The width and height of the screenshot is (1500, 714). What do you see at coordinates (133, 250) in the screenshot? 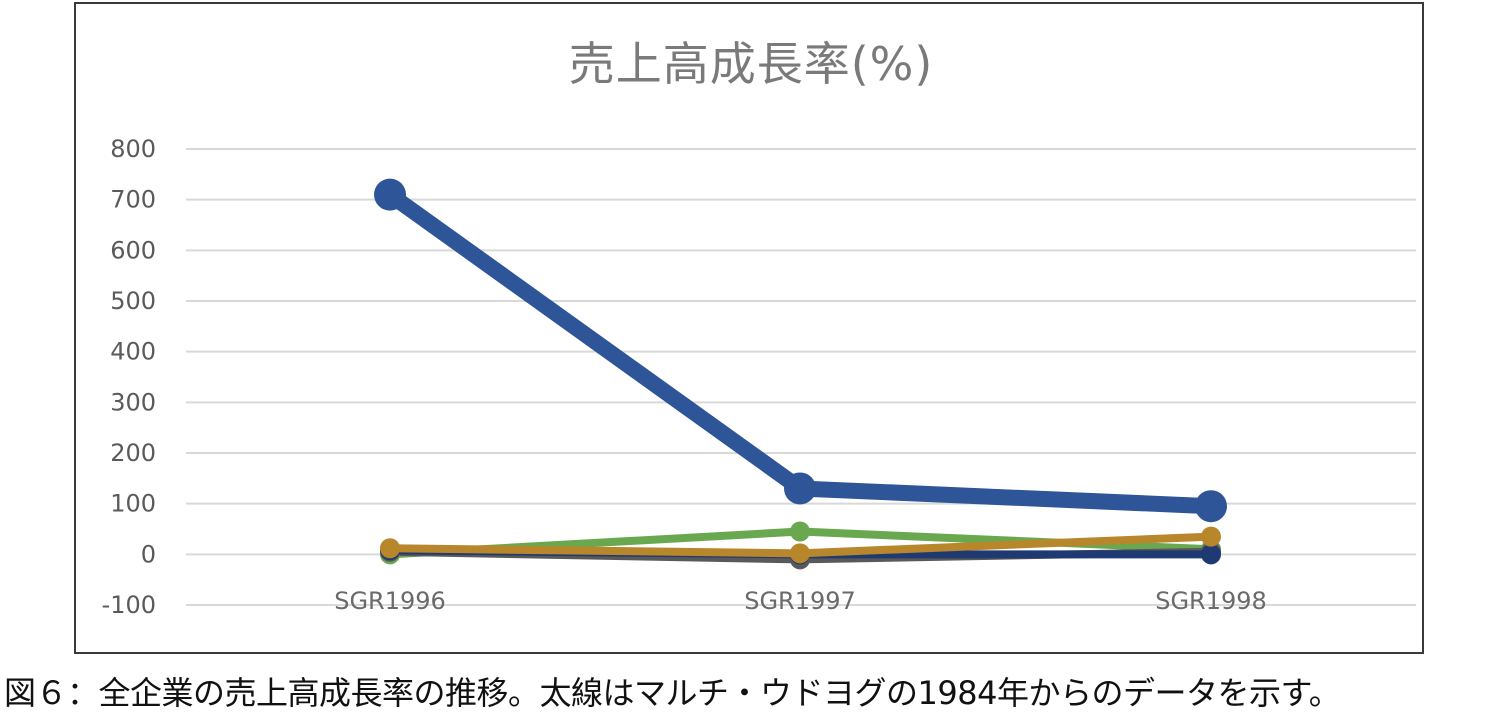
I see `y-tick-label: 600` at bounding box center [133, 250].